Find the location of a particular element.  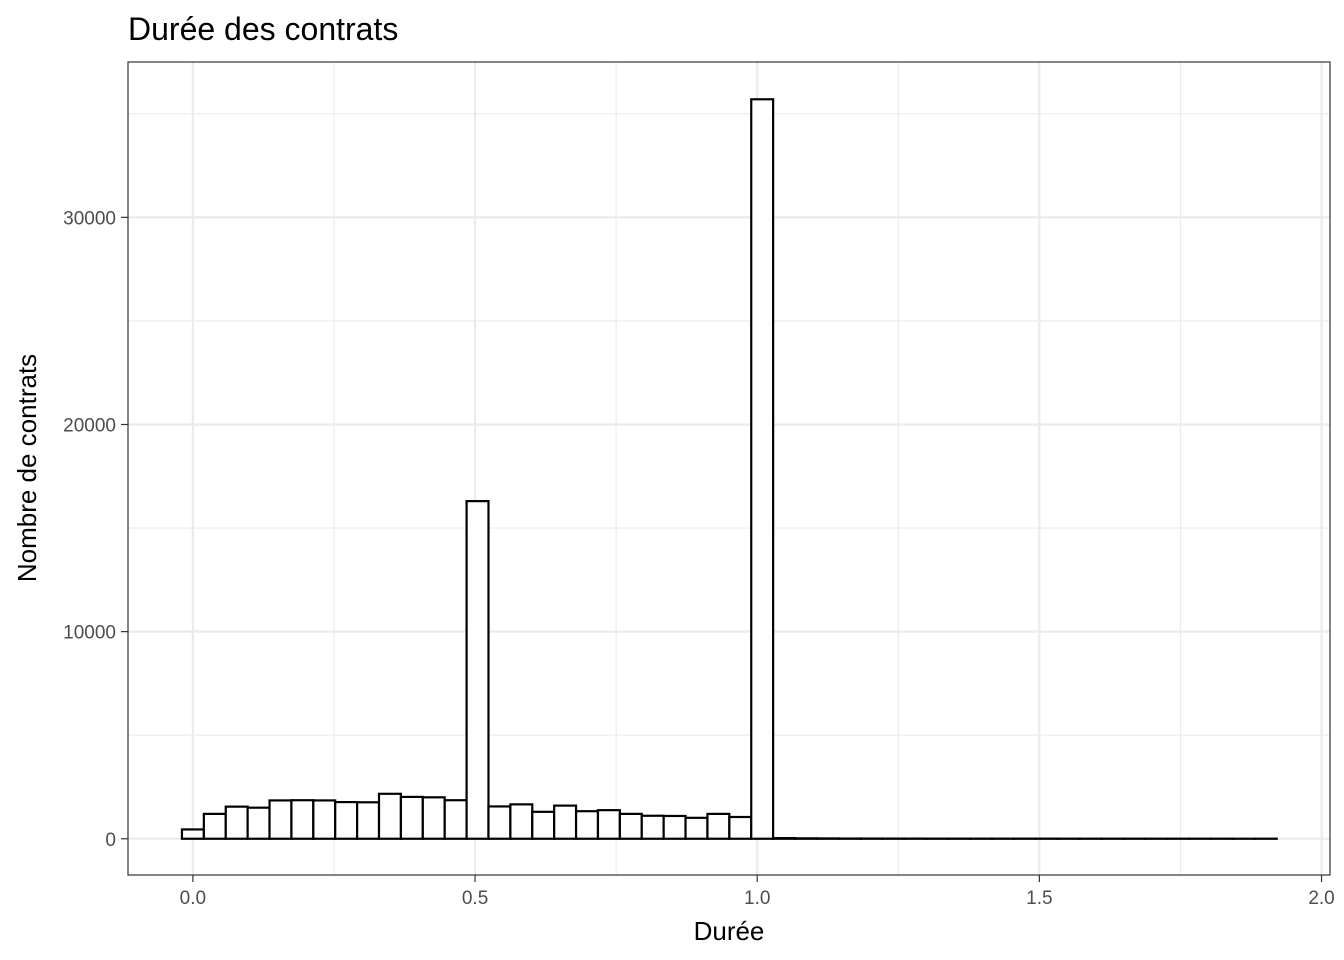

chart-title: Durée des contrats is located at coordinates (263, 29).